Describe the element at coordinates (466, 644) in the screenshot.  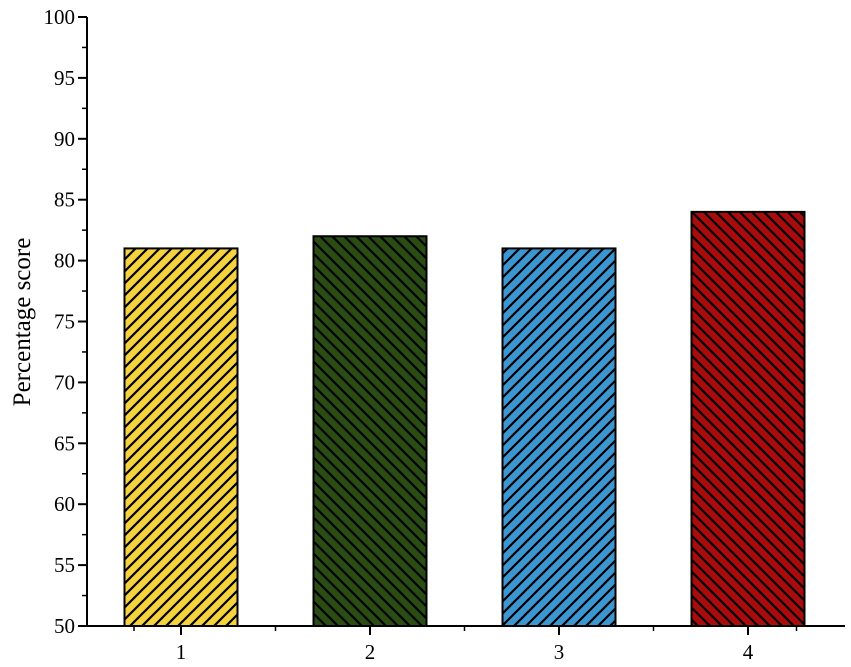
I see `x-axis: 1 2 3 4` at that location.